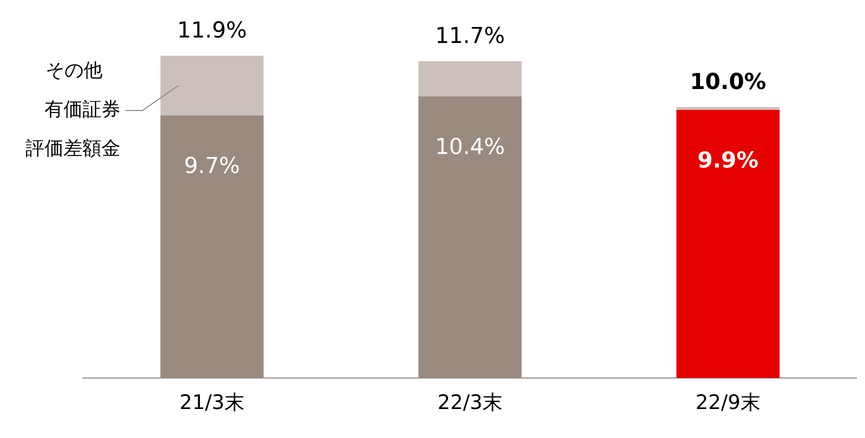 The height and width of the screenshot is (438, 865). Describe the element at coordinates (470, 36) in the screenshot. I see `total-label: 11.7%` at that location.